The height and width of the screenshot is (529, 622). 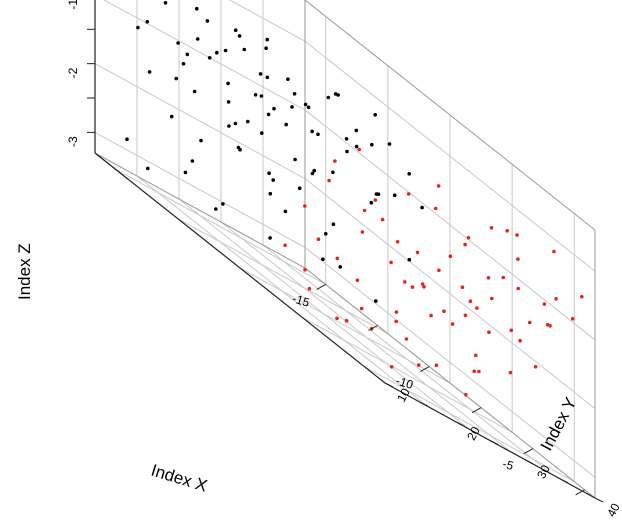 I want to click on z-tick-label: -3, so click(x=73, y=141).